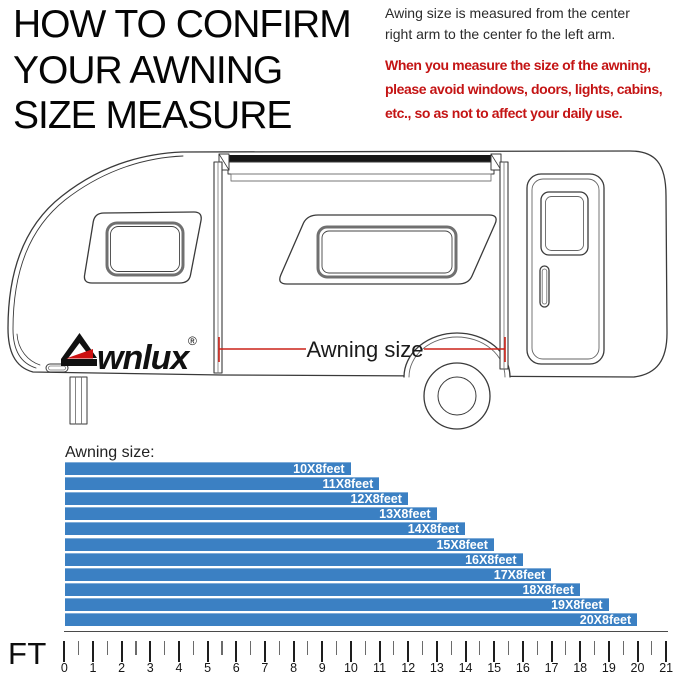 The width and height of the screenshot is (679, 677). Describe the element at coordinates (110, 452) in the screenshot. I see `chart-heading: Awning size:` at that location.